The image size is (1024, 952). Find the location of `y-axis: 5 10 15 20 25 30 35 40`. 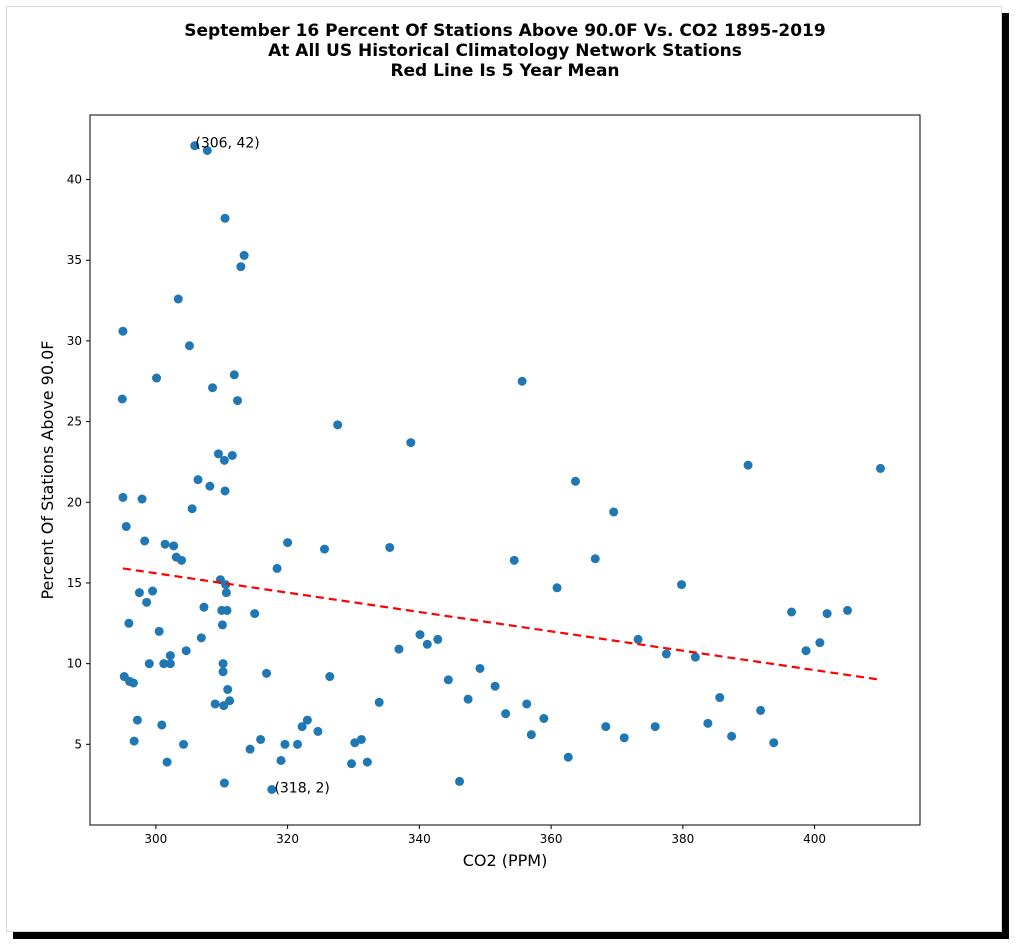

y-axis: 5 10 15 20 25 30 35 40 is located at coordinates (78, 462).